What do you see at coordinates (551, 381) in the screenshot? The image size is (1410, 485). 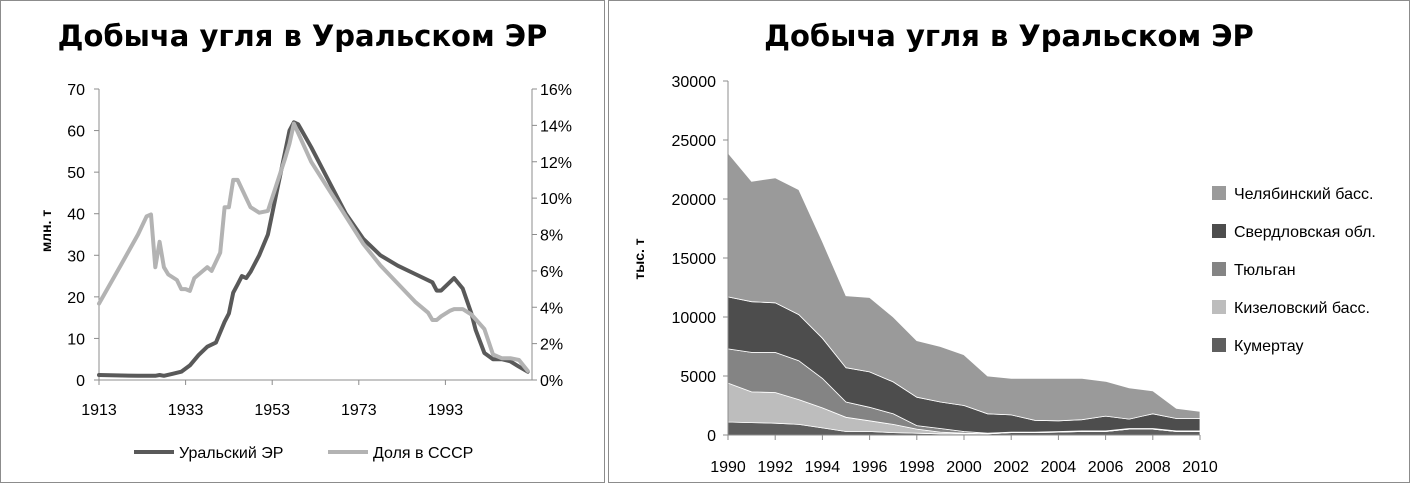 I see `y2-tick-label: 0%` at bounding box center [551, 381].